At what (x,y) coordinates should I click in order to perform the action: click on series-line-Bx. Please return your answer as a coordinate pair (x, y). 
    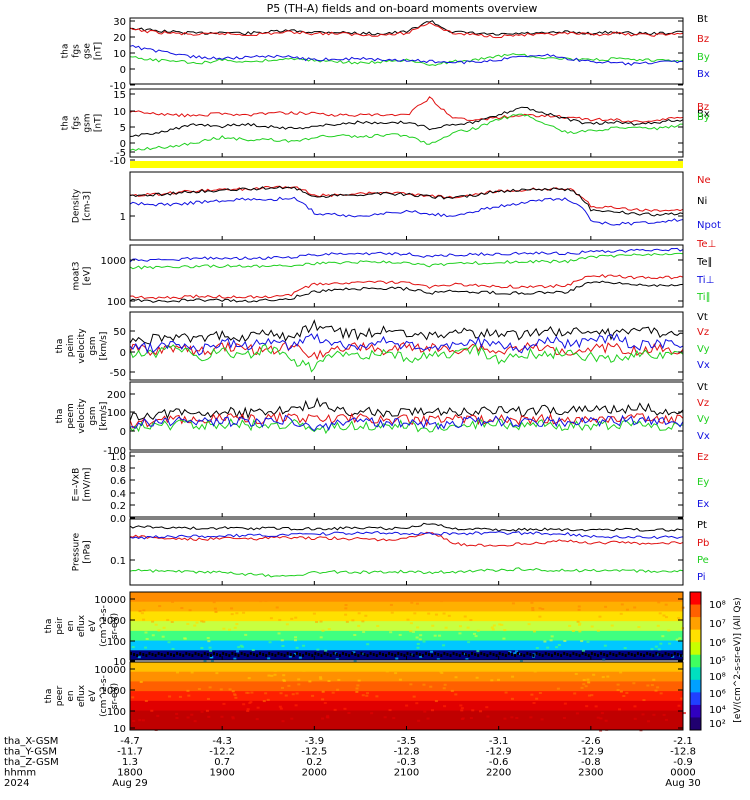
    Looking at the image, I should click on (406, 55).